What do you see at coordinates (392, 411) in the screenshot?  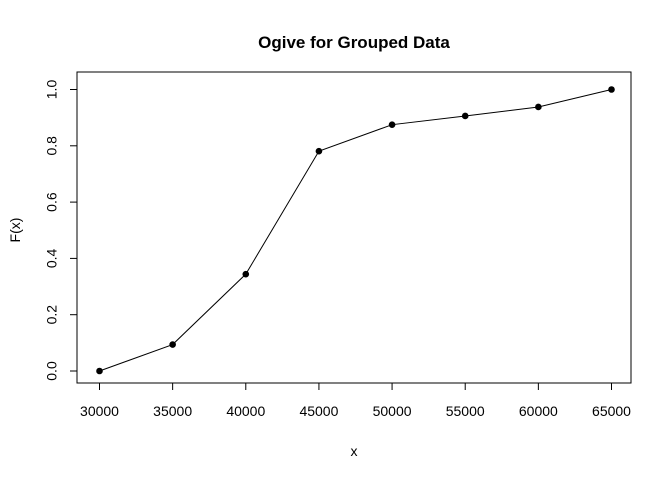 I see `x-tick-label: 50000` at bounding box center [392, 411].